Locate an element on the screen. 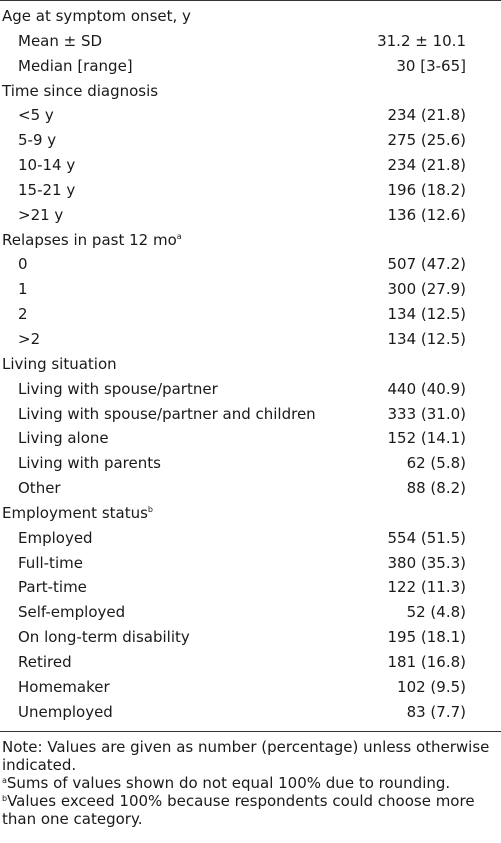 This screenshot has height=843, width=501. table-row: Self-employed 52 (4.8) is located at coordinates (250, 612).